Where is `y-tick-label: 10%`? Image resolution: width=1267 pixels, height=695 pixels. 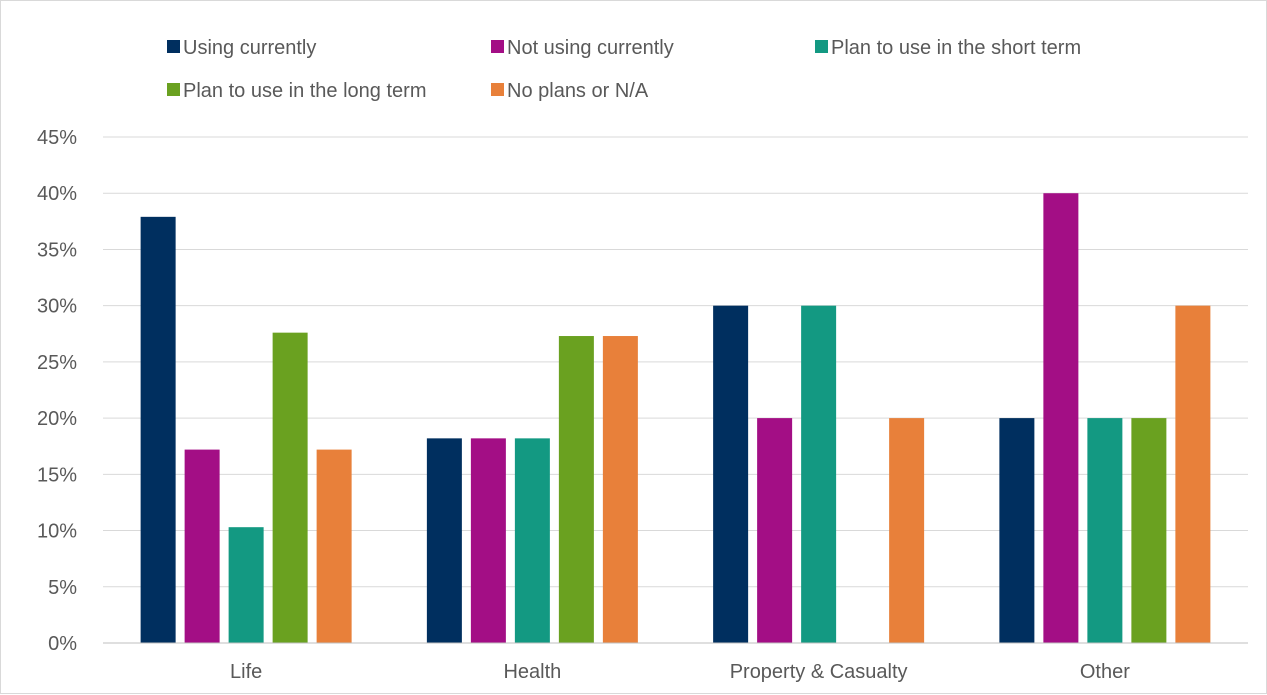 y-tick-label: 10% is located at coordinates (57, 532).